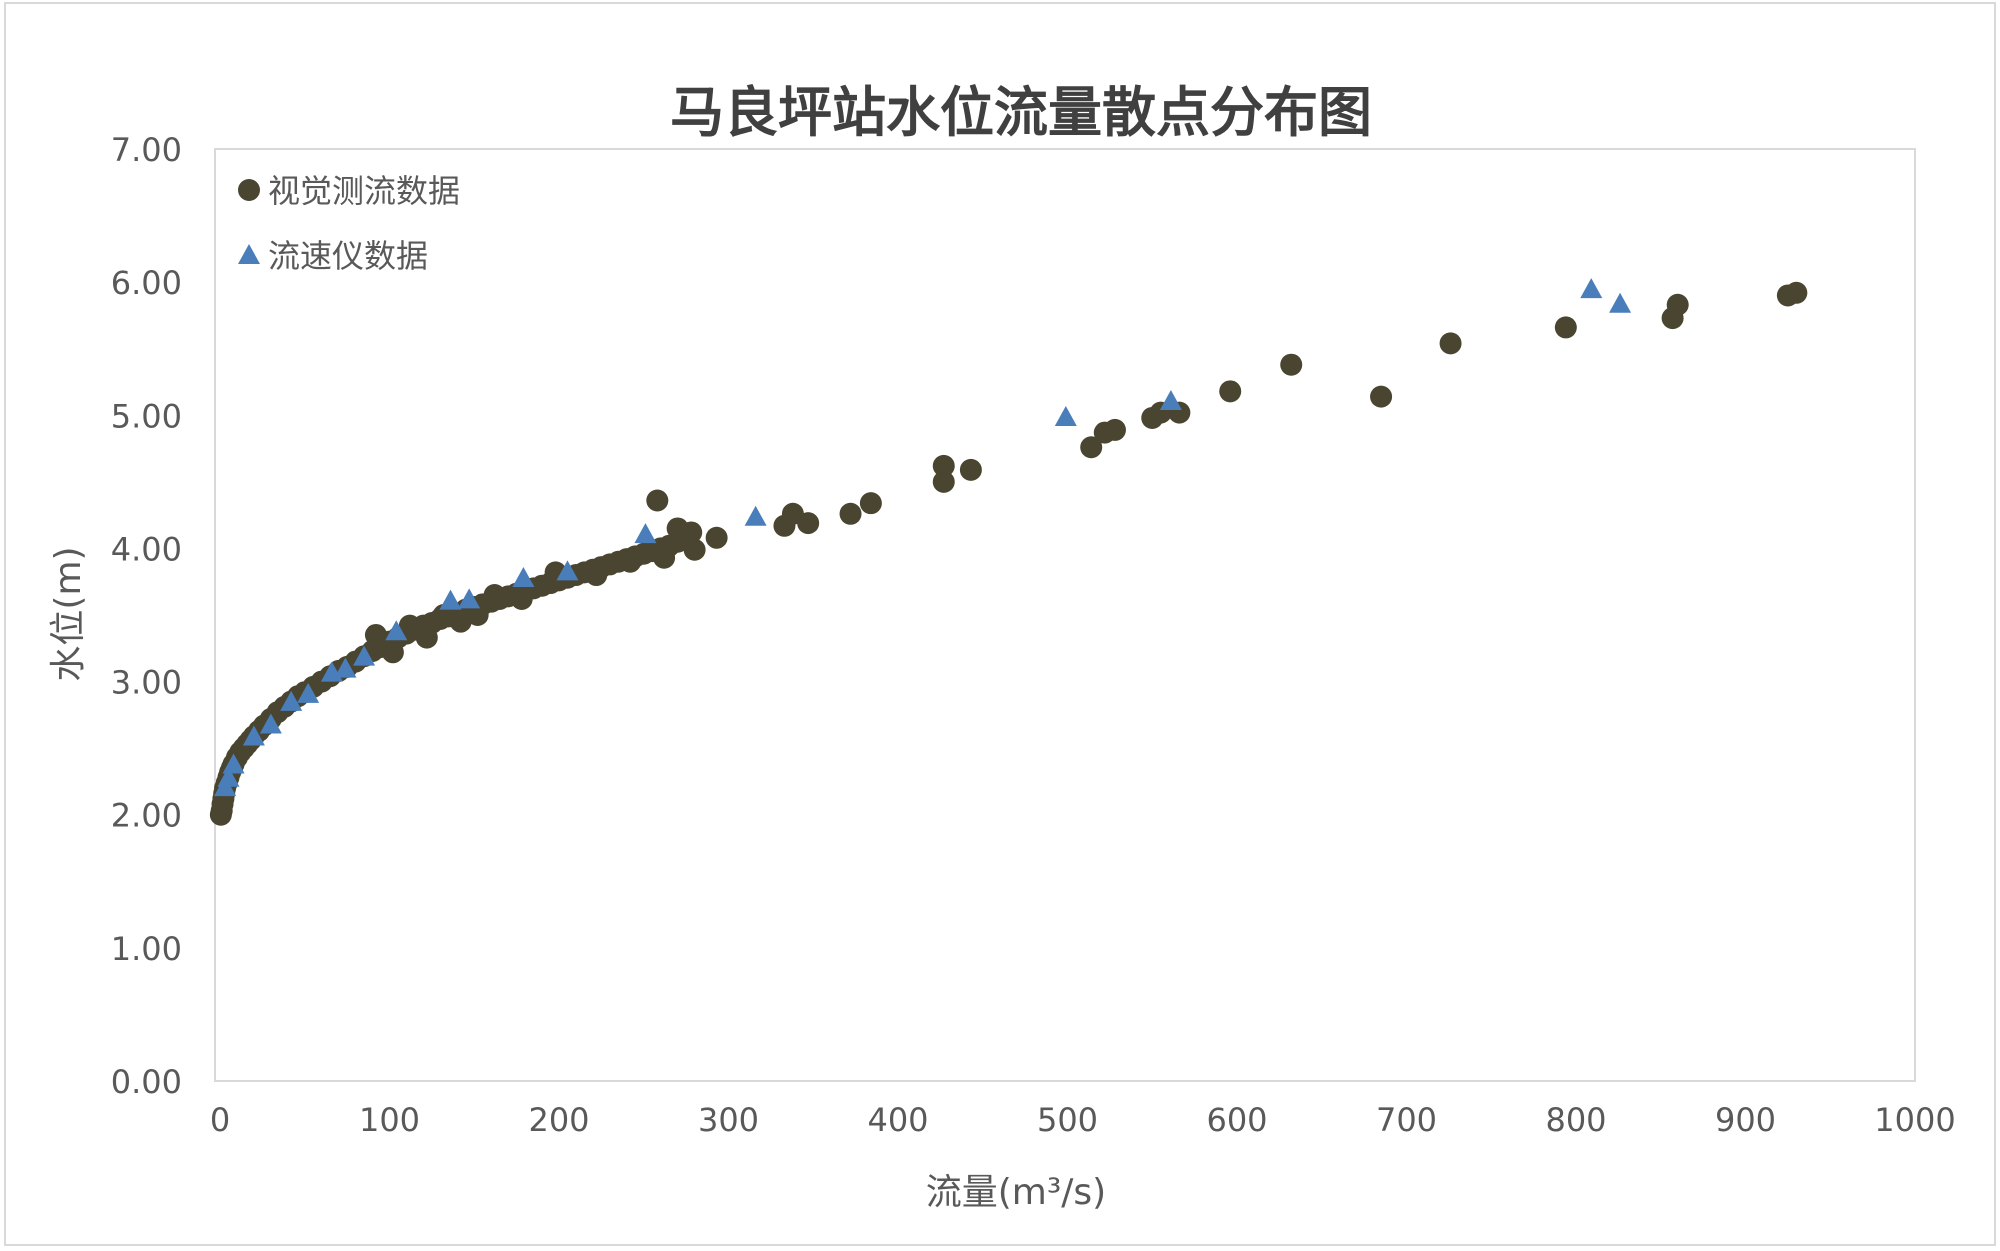  I want to click on x-tick-label: 100, so click(389, 1120).